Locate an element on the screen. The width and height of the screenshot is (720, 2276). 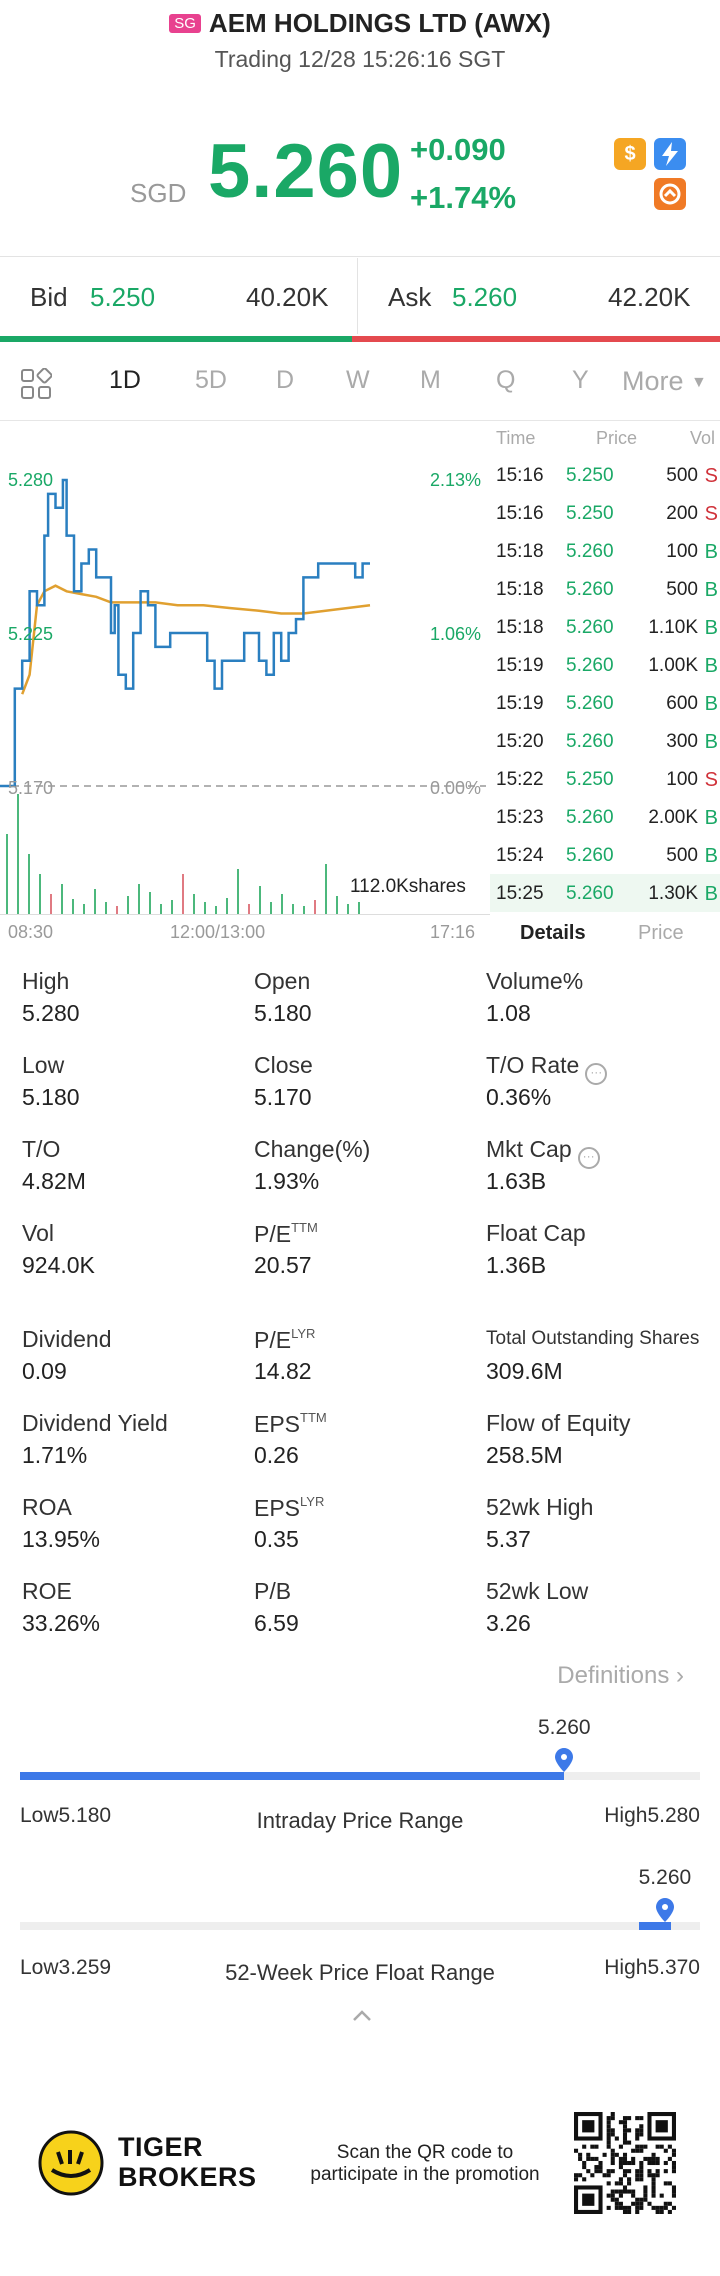
trade-time: 15:19 is located at coordinates (520, 703).